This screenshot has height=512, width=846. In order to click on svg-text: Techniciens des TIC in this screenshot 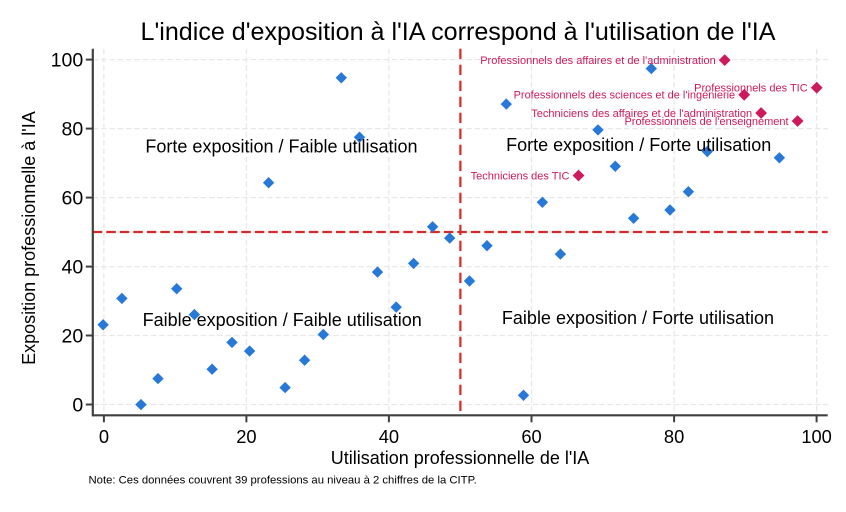, I will do `click(520, 176)`.